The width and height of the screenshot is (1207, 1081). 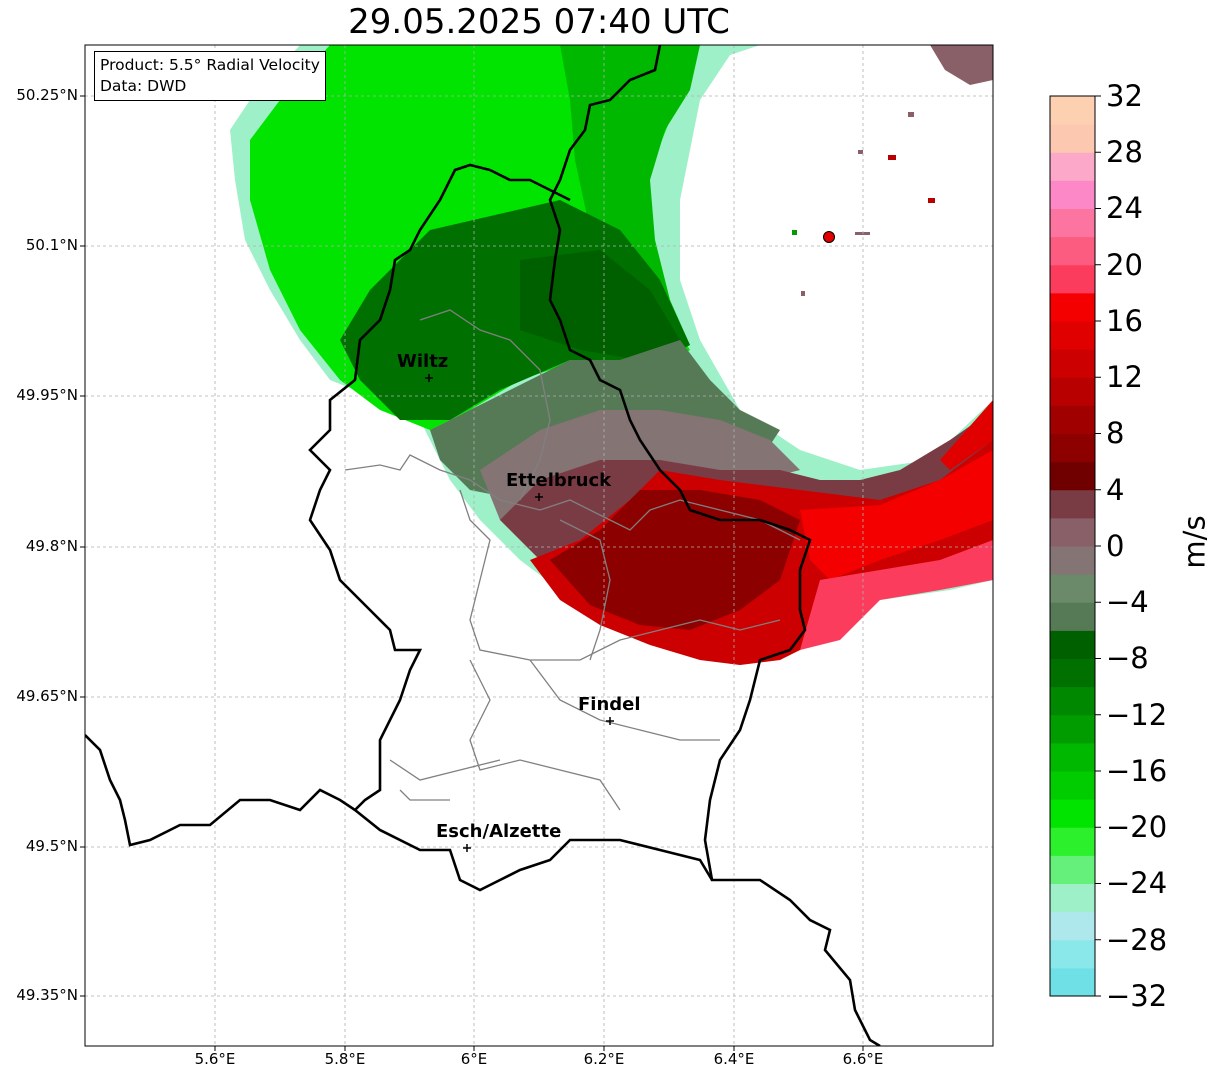 What do you see at coordinates (210, 76) in the screenshot?
I see `product-info-box: Product: 5.5° Radial Velocity Data: DWD` at bounding box center [210, 76].